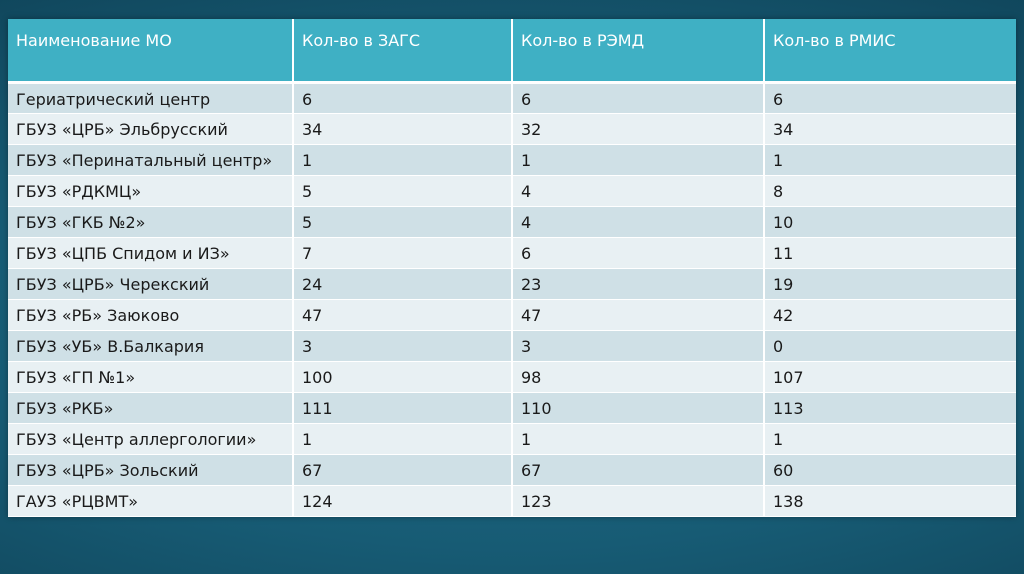  Describe the element at coordinates (638, 129) in the screenshot. I see `cell-remd: 32` at that location.